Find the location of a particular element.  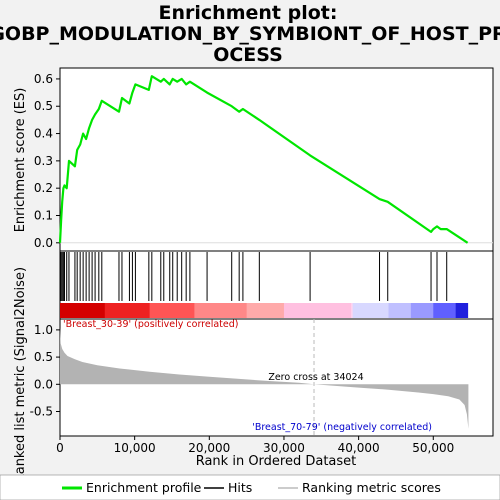

es-y-axis: 0.0 0.1 0.2 0.3 0.4 0.5 0.6 is located at coordinates (47, 161).